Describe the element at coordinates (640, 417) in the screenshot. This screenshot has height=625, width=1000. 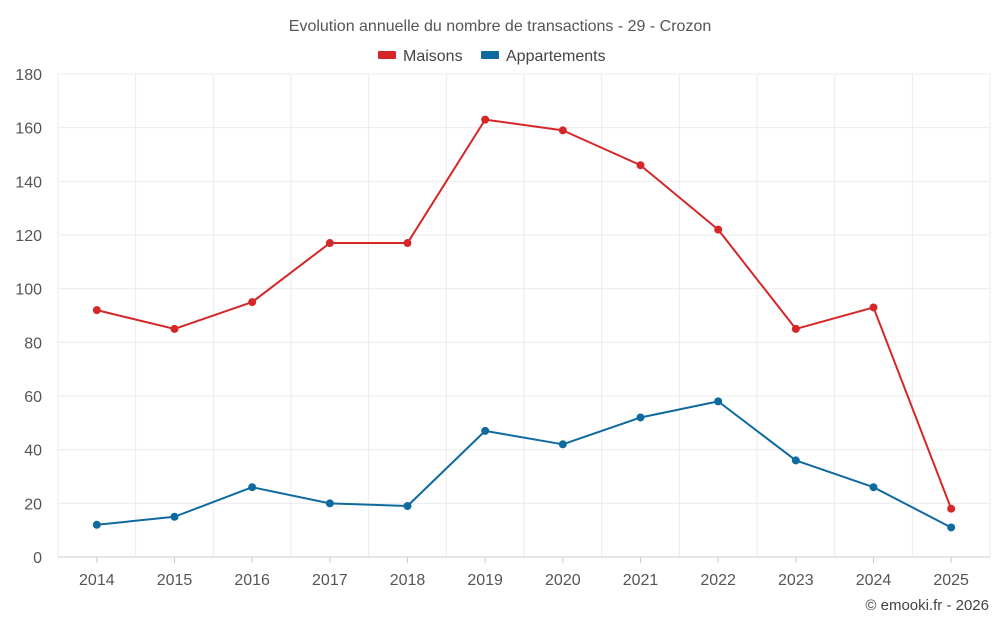
I see `data-point-appartements-2021` at that location.